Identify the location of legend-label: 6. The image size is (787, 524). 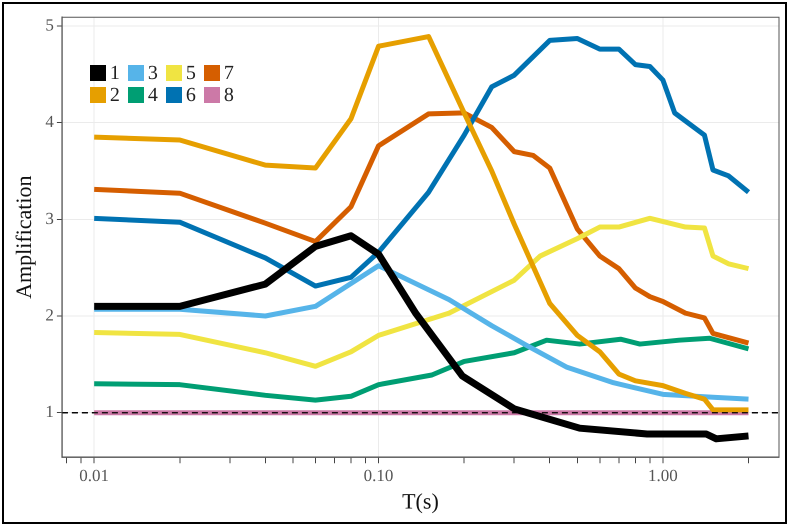
(191, 95).